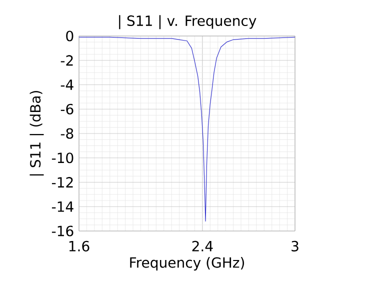 This screenshot has width=374, height=292. What do you see at coordinates (67, 85) in the screenshot?
I see `y-tick-label: -4` at bounding box center [67, 85].